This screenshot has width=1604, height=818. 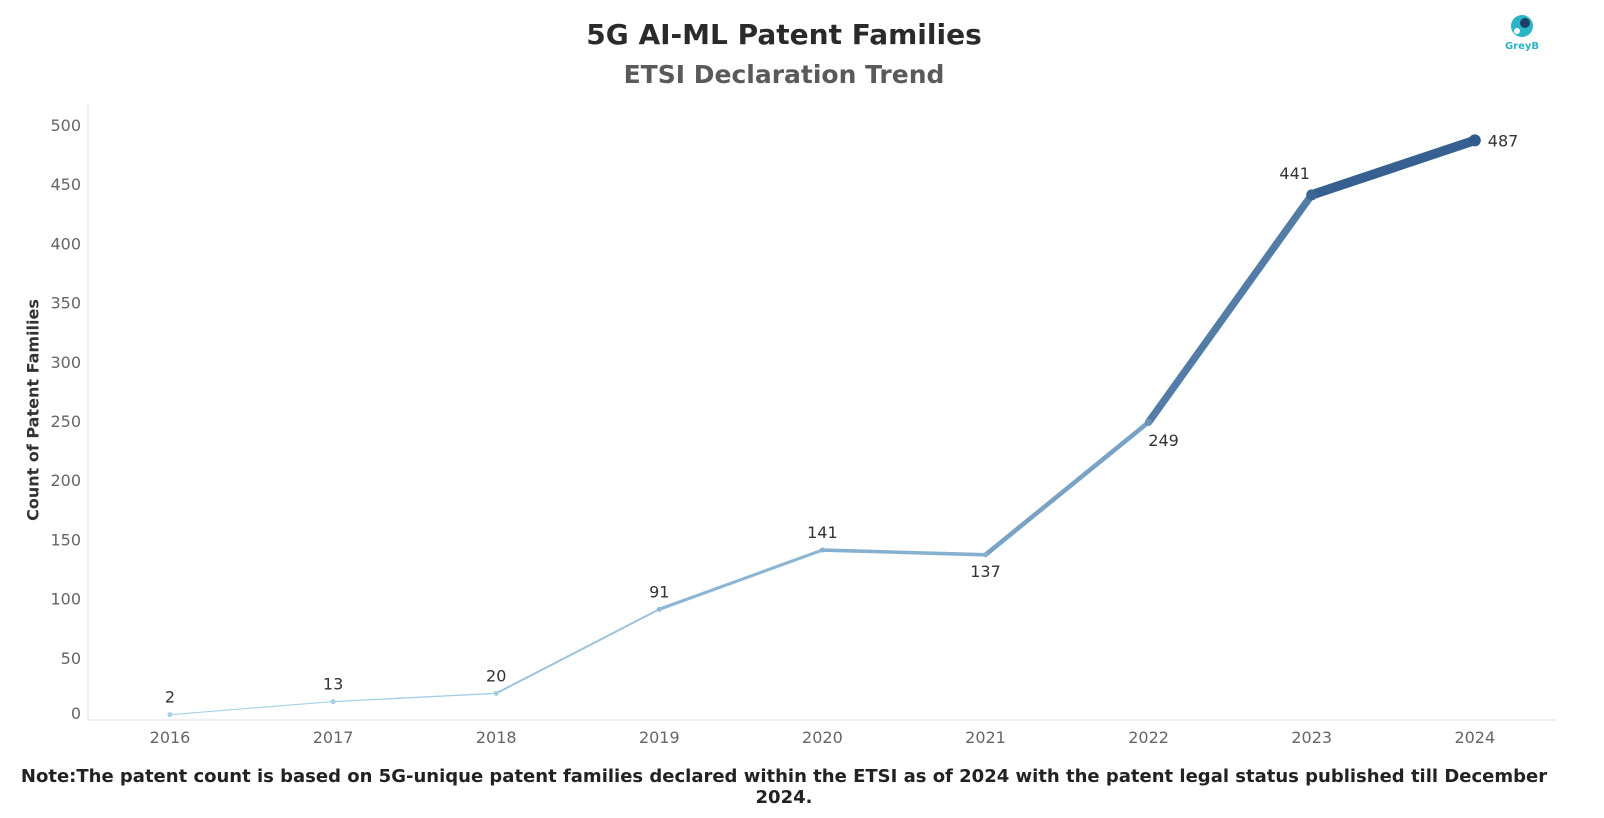 What do you see at coordinates (333, 684) in the screenshot?
I see `data-label: 13` at bounding box center [333, 684].